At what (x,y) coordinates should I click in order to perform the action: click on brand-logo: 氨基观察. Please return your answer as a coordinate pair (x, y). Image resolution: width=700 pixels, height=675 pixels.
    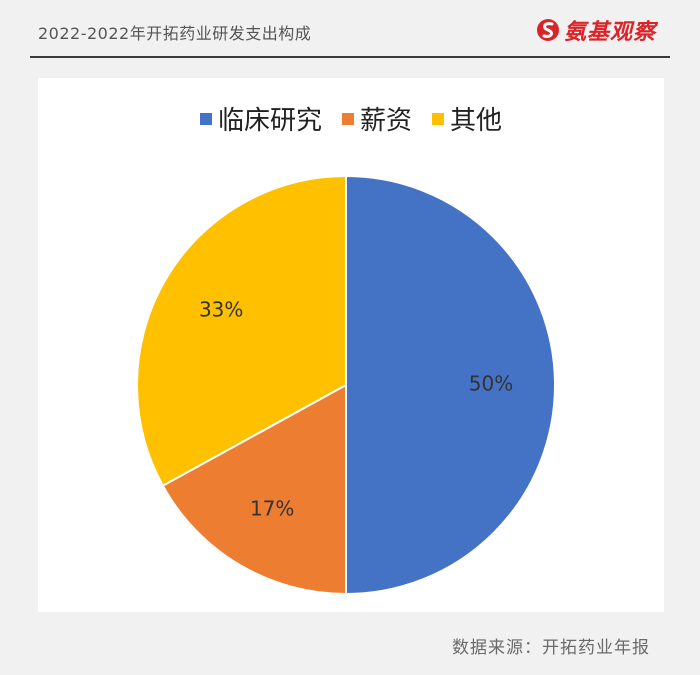
    Looking at the image, I should click on (596, 30).